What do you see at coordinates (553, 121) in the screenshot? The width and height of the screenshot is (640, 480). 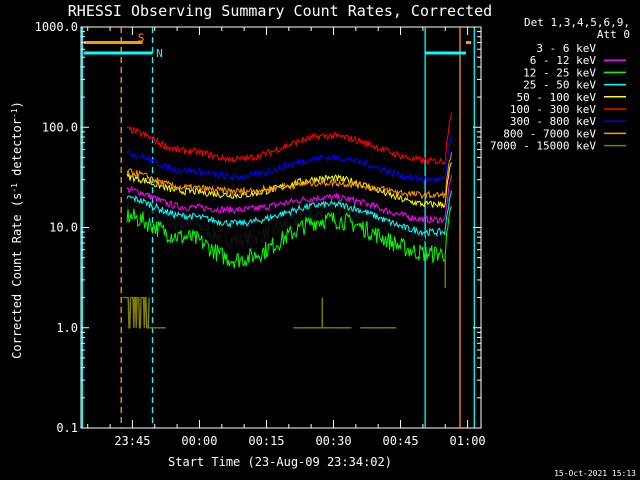 I see `legend-label: 300 - 800 keV` at bounding box center [553, 121].